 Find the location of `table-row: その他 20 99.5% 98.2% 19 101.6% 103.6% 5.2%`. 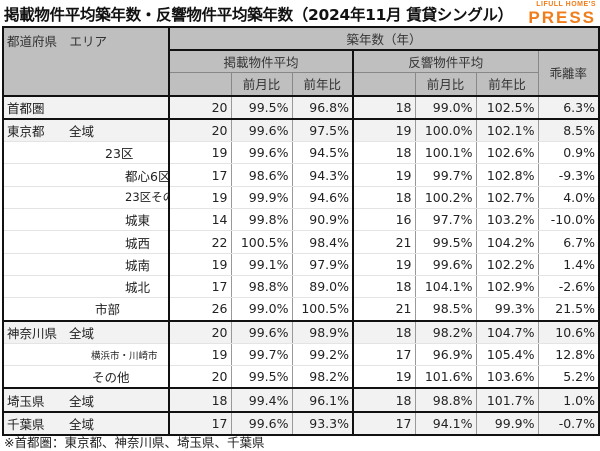

table-row: その他 20 99.5% 98.2% 19 101.6% 103.6% 5.2% is located at coordinates (301, 377).